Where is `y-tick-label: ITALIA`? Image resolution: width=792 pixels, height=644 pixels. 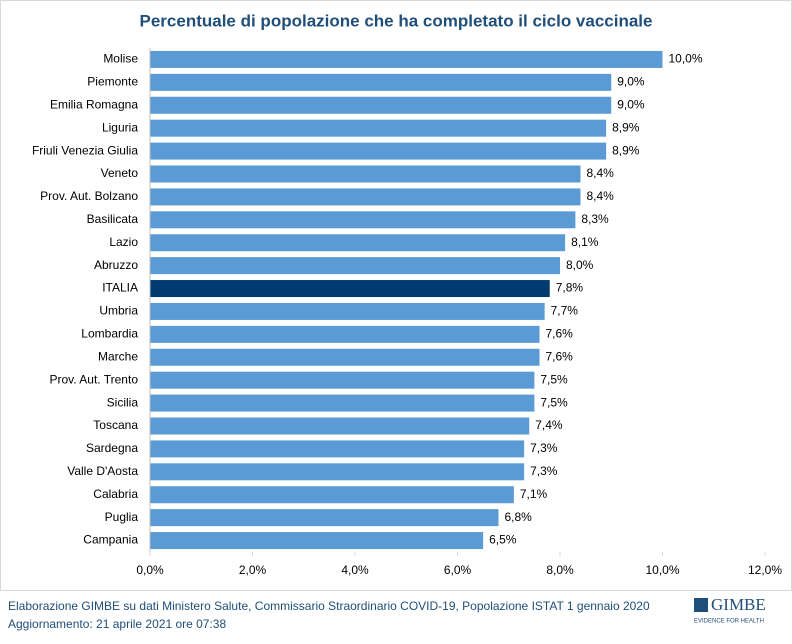
y-tick-label: ITALIA is located at coordinates (120, 288).